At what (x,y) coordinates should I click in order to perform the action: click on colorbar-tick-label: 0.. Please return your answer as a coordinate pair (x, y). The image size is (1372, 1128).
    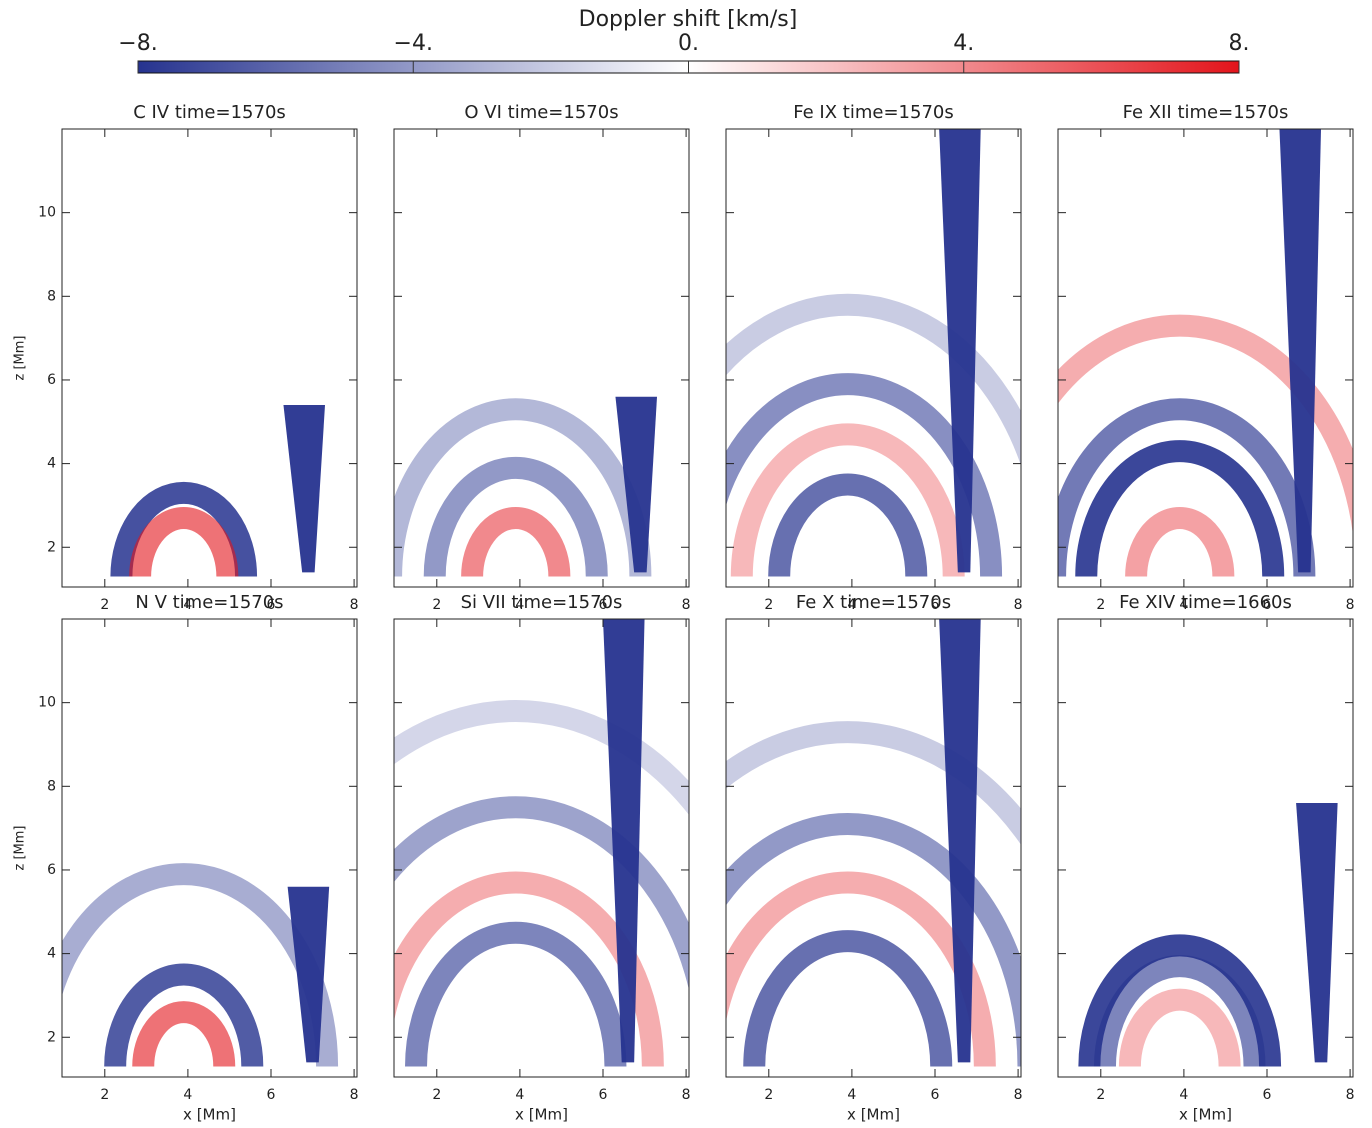
    Looking at the image, I should click on (688, 43).